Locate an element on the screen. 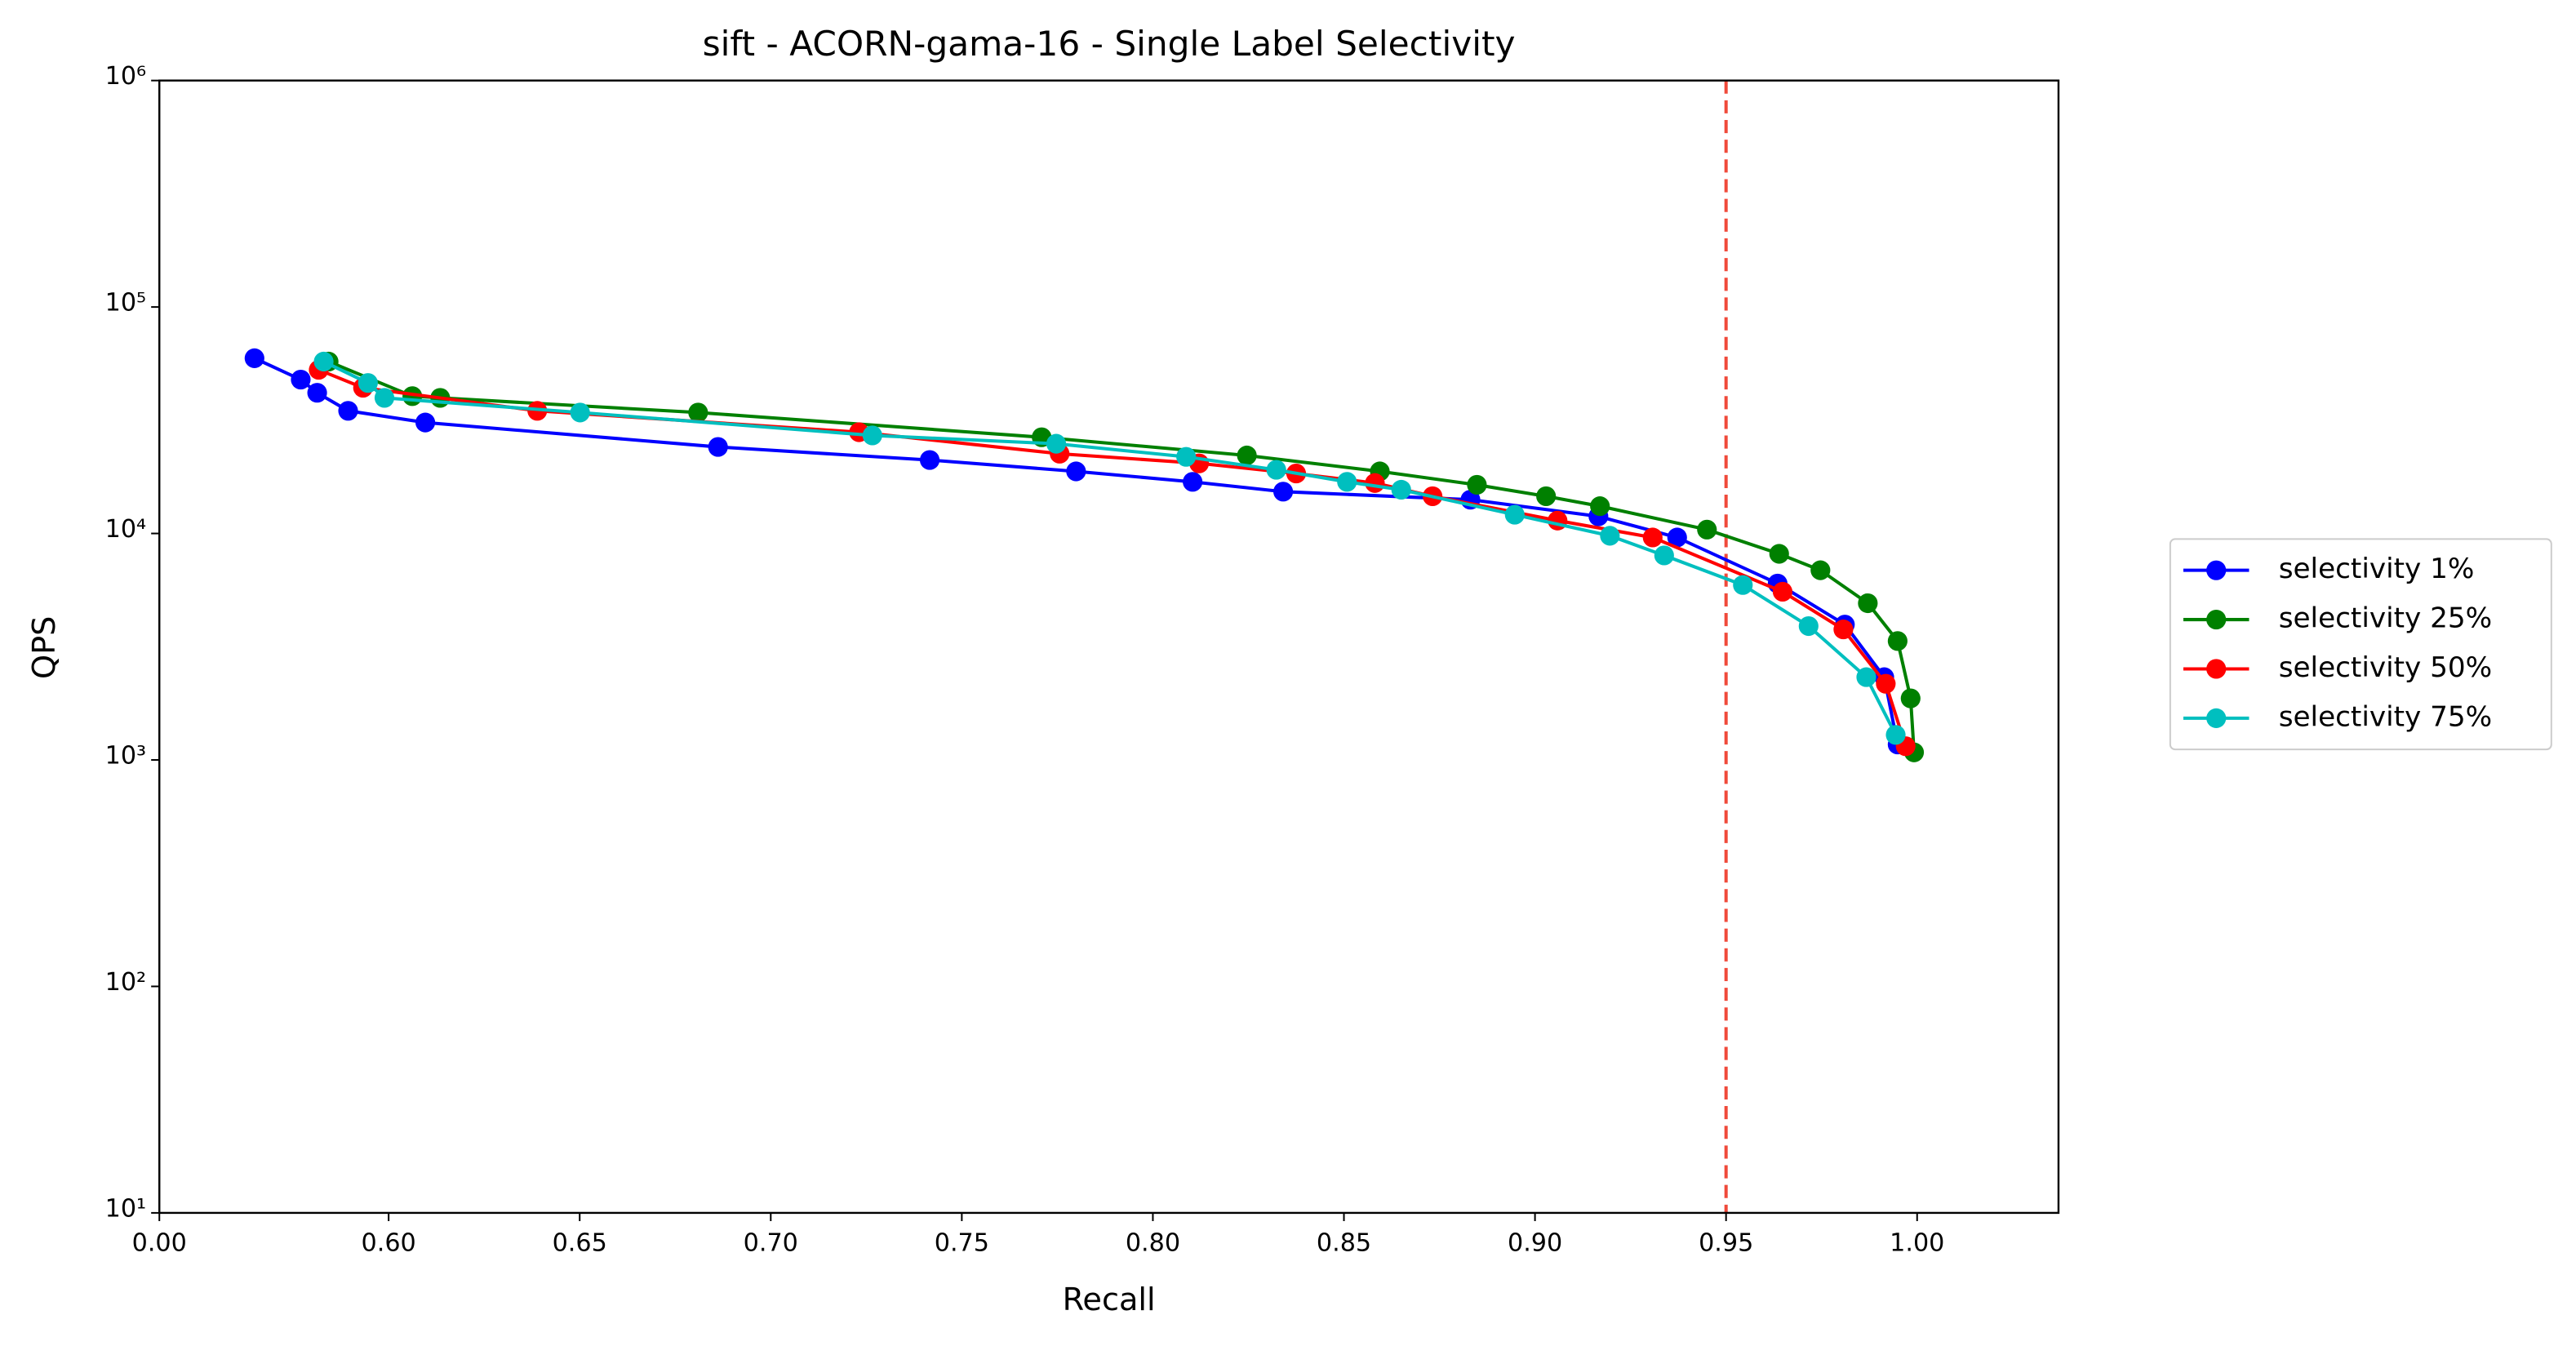 The image size is (2576, 1346). x-axis-label: Recall is located at coordinates (1109, 1300).